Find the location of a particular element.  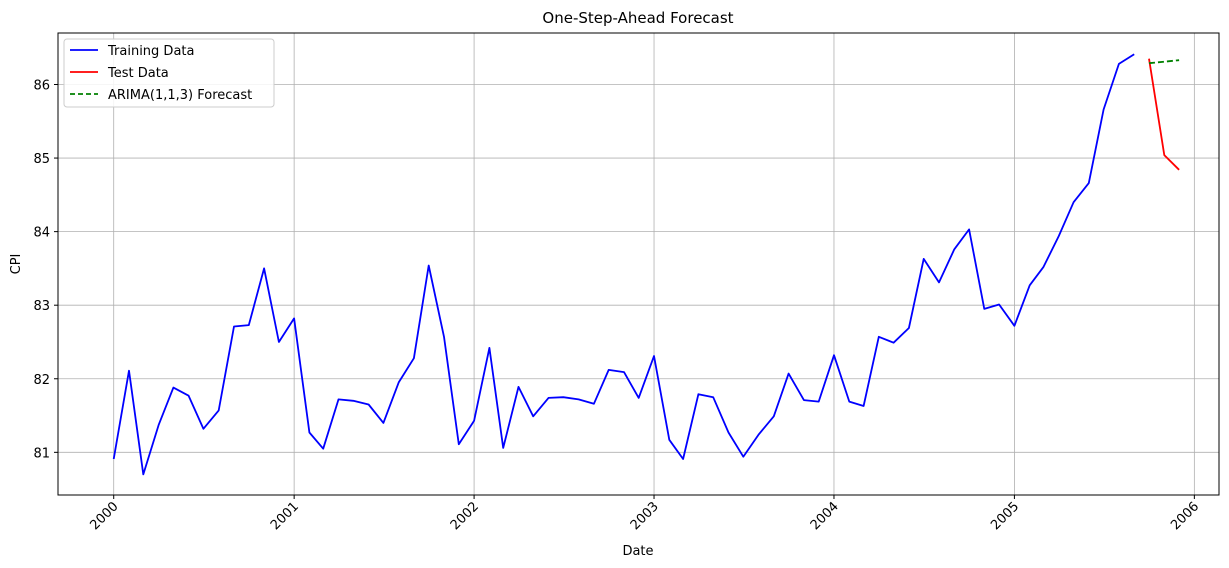

legend-box is located at coordinates (169, 73).